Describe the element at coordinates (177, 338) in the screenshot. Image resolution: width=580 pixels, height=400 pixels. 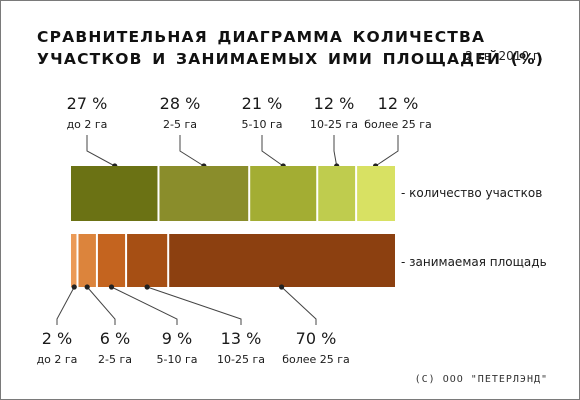
I see `value-label-area-3: 9 %` at that location.